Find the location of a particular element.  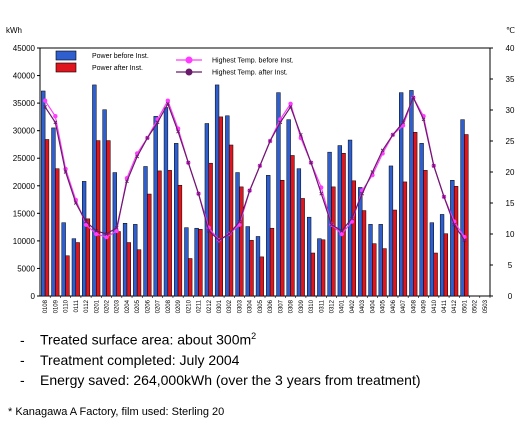

note-dash: - is located at coordinates (22, 379).